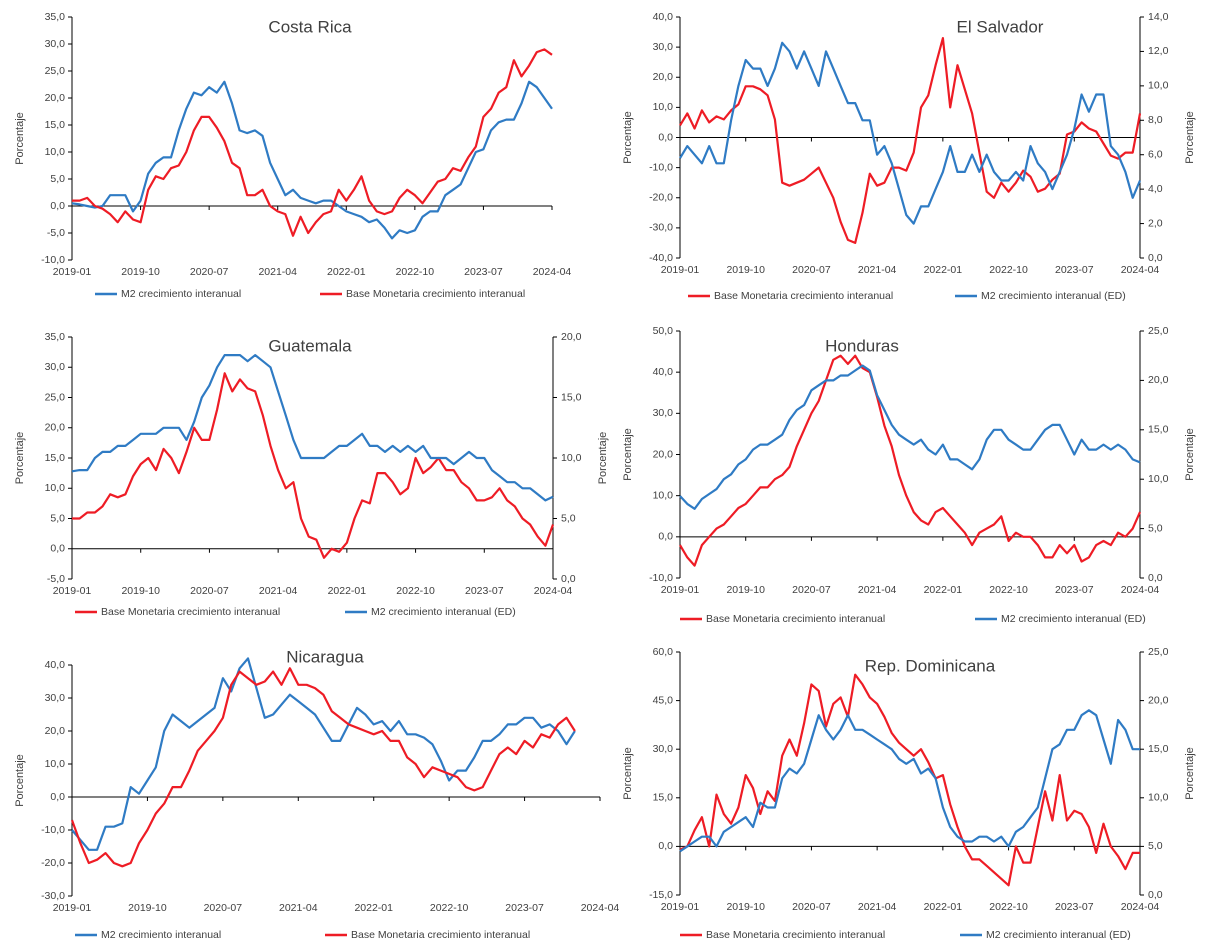 The width and height of the screenshot is (1210, 946). What do you see at coordinates (1155, 846) in the screenshot?
I see `y2-tick-label: 5,0` at bounding box center [1155, 846].